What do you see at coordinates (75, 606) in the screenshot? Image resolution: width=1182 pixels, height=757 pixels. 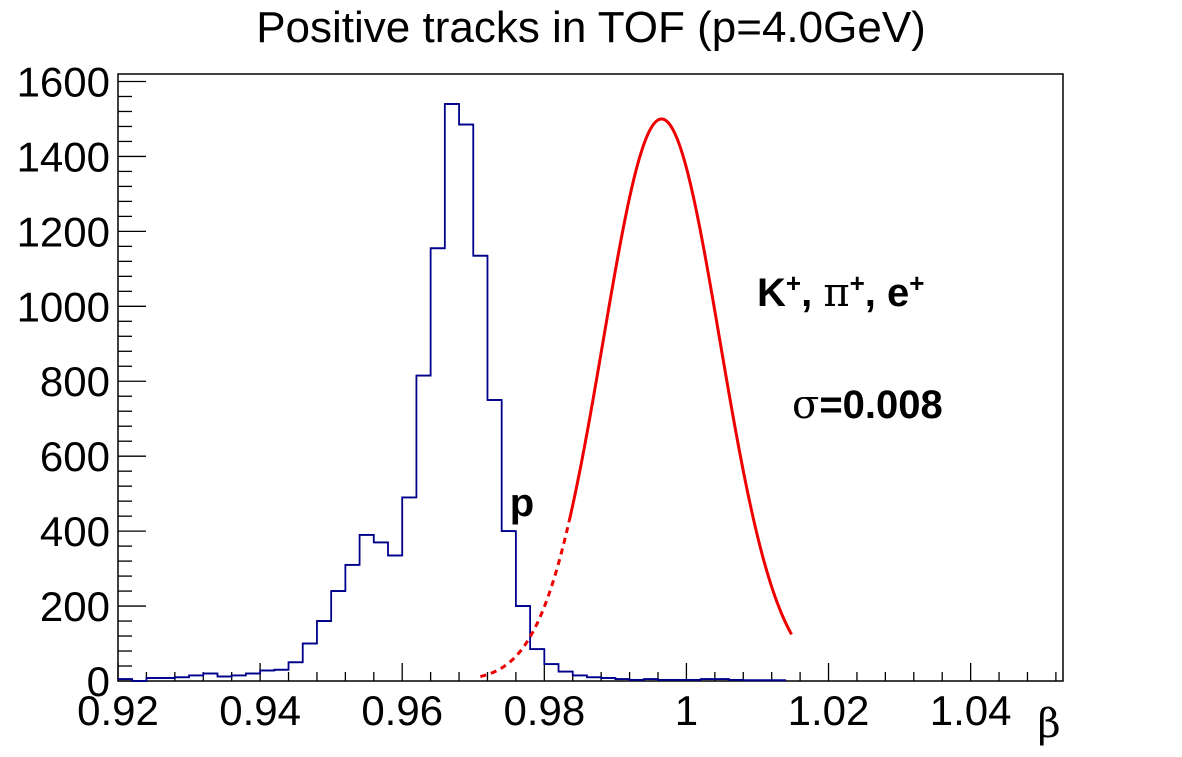 I see `y-tick-label: 200` at bounding box center [75, 606].